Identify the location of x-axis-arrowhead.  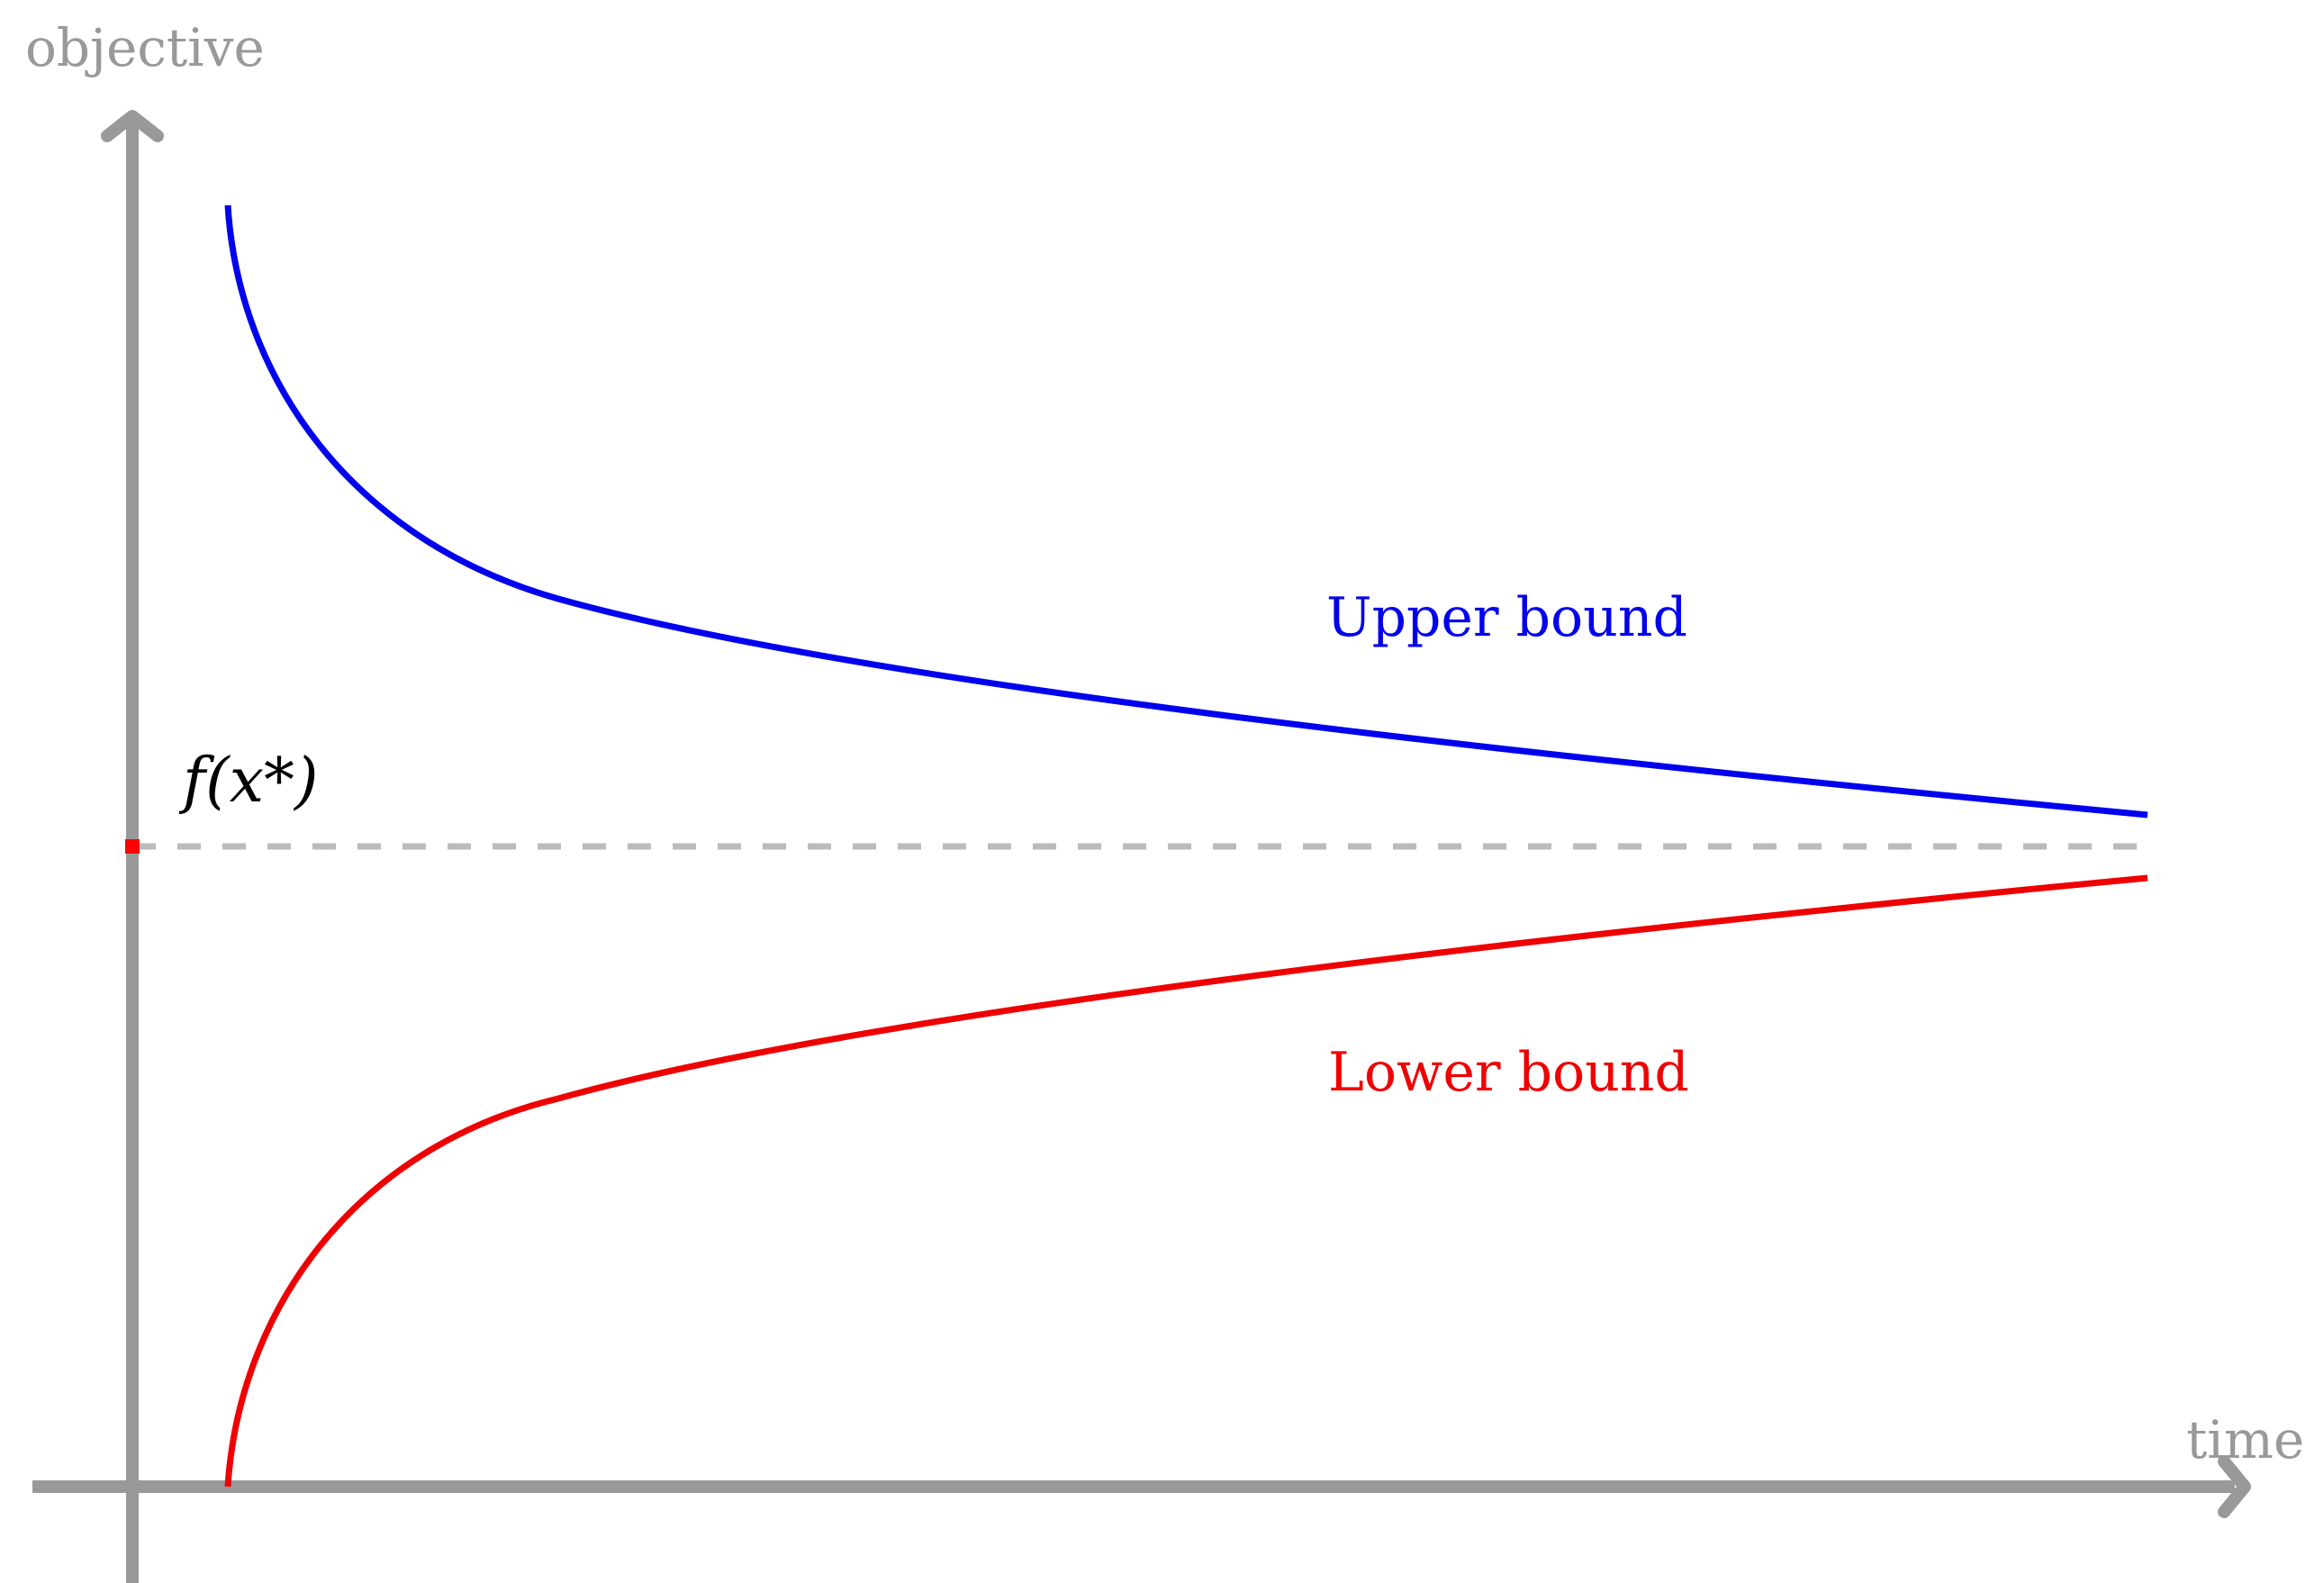
(2234, 1486).